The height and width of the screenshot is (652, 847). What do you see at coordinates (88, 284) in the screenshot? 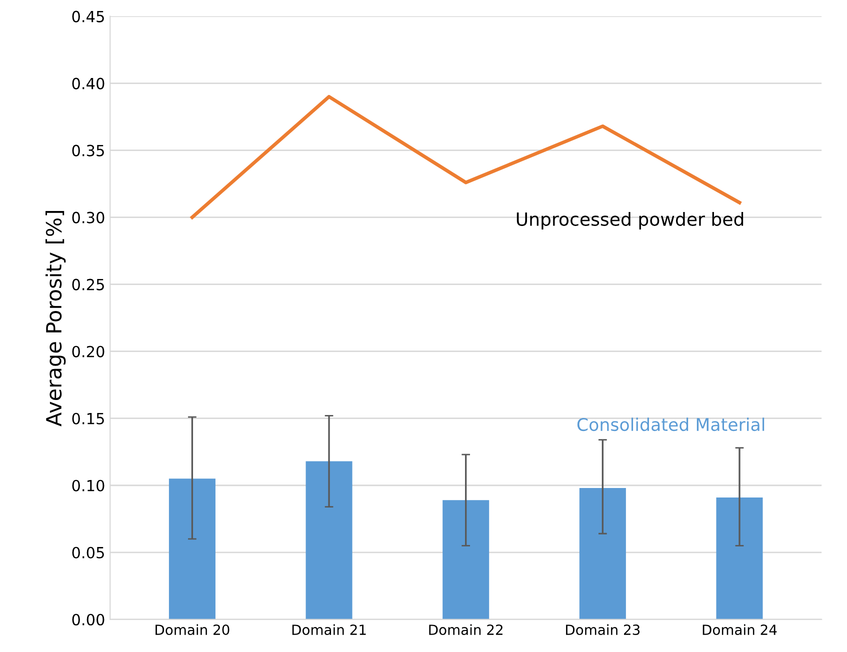
I see `y-tick-label: 0.25` at bounding box center [88, 284].